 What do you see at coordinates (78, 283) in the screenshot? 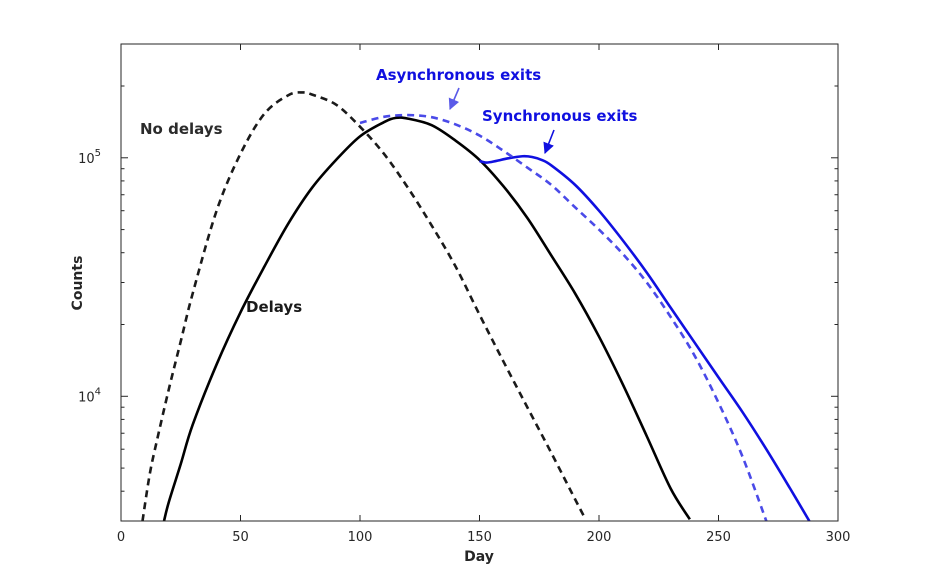
I see `y-axis-label: Counts` at bounding box center [78, 283].